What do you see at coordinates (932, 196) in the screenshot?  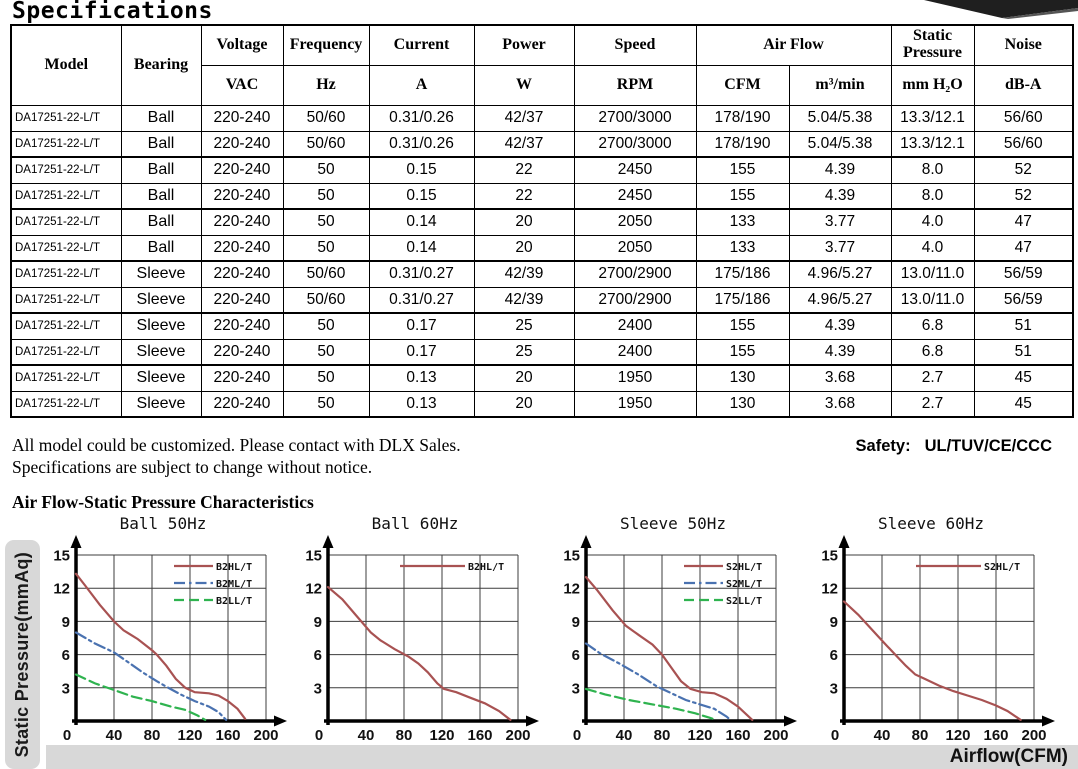 I see `table-cell: 8.0` at bounding box center [932, 196].